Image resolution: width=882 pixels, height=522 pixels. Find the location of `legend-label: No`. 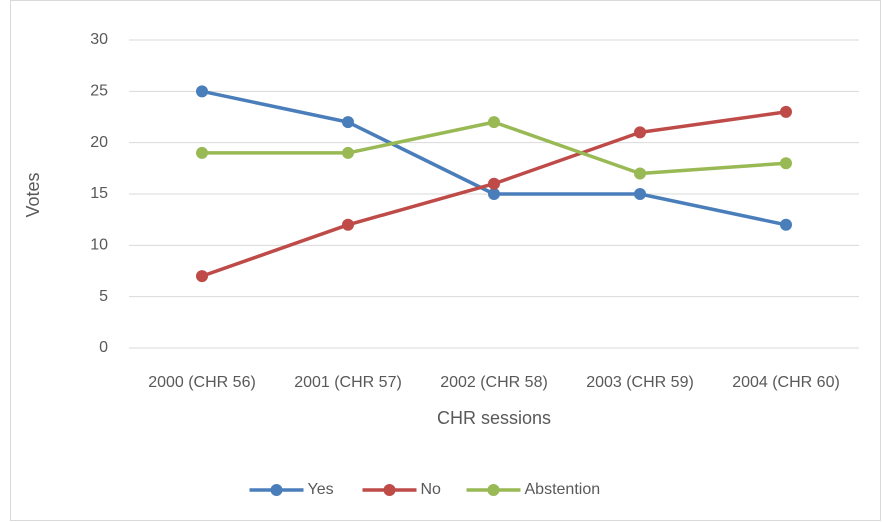

legend-label: No is located at coordinates (431, 489).